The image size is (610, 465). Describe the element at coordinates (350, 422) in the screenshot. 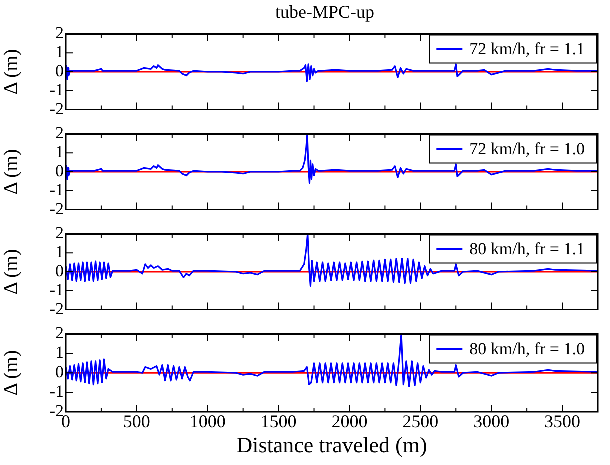

I see `x-tick-label: 2000` at that location.